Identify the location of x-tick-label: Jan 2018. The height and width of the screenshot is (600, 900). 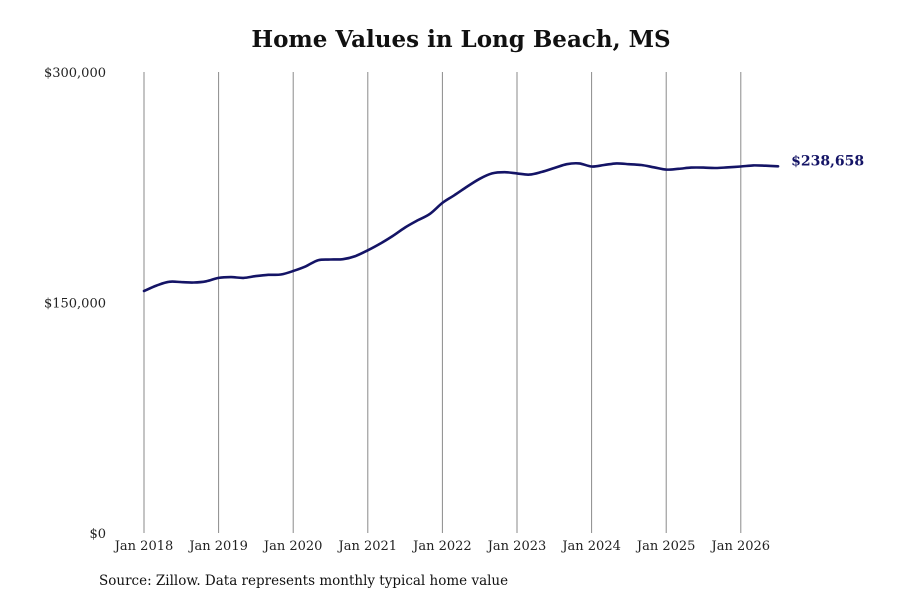
(143, 546).